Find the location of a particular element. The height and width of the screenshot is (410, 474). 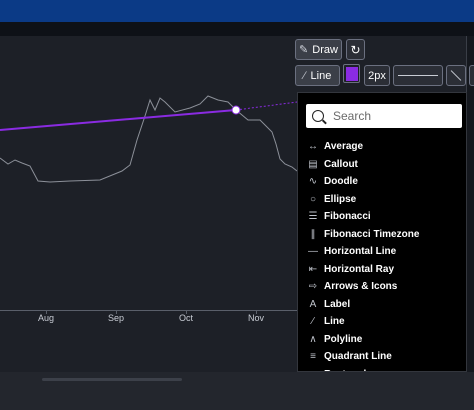

drawing-tool-dropdown: ∕ Line is located at coordinates (317, 75).